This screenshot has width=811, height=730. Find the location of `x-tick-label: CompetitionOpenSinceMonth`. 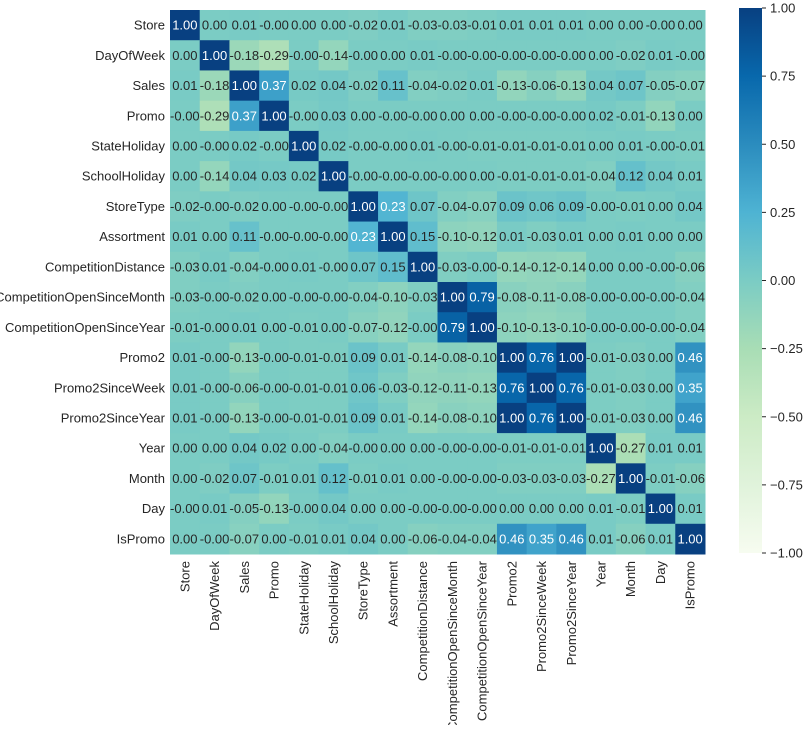

x-tick-label: CompetitionOpenSinceMonth is located at coordinates (452, 643).